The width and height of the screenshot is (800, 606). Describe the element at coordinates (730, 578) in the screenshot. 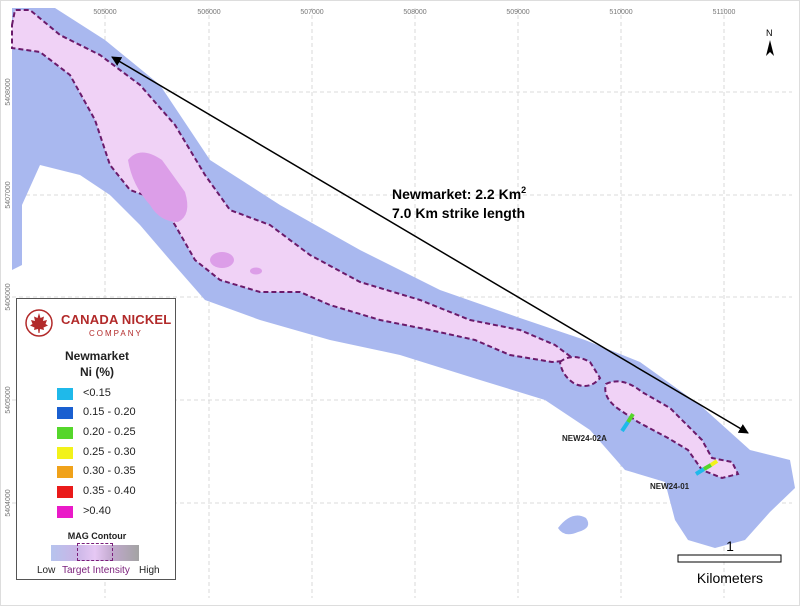

I see `scale-bar-unit: Kilometers` at that location.